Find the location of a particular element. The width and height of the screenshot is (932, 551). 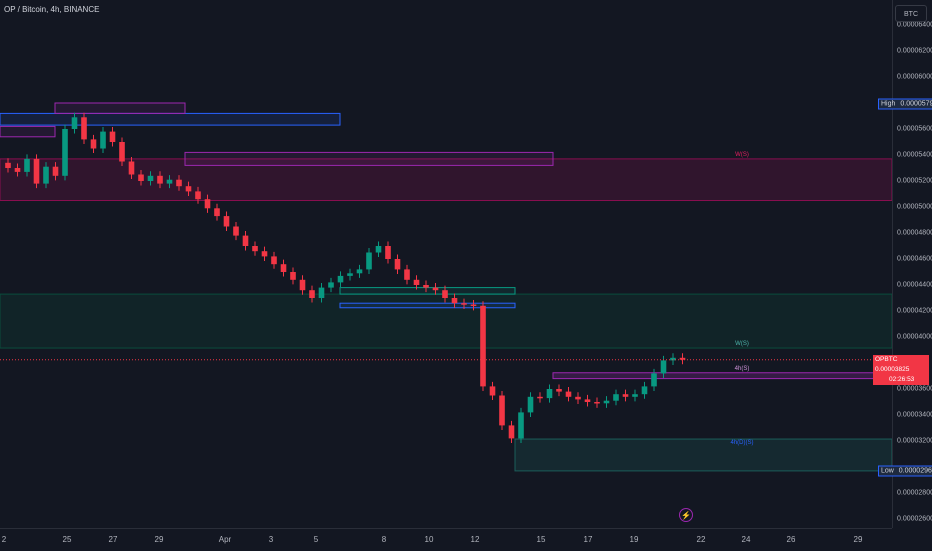

high-tag: High 0.00005791 is located at coordinates (905, 104).